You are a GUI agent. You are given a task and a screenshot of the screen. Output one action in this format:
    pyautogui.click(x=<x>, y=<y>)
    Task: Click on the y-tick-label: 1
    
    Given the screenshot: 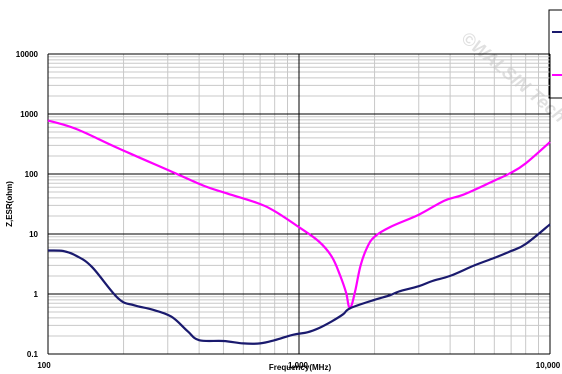 What is the action you would take?
    pyautogui.click(x=36, y=294)
    